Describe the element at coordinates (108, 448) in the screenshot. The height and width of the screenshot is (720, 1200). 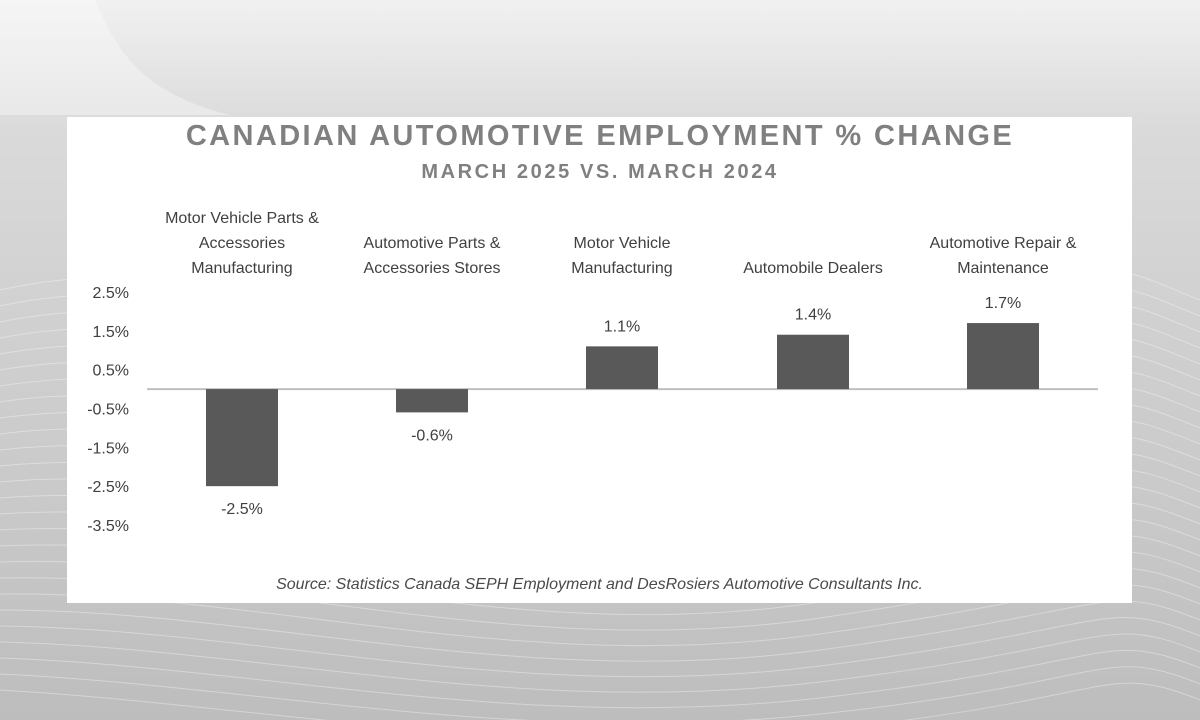
I see `y-tick-label: -1.5%` at that location.